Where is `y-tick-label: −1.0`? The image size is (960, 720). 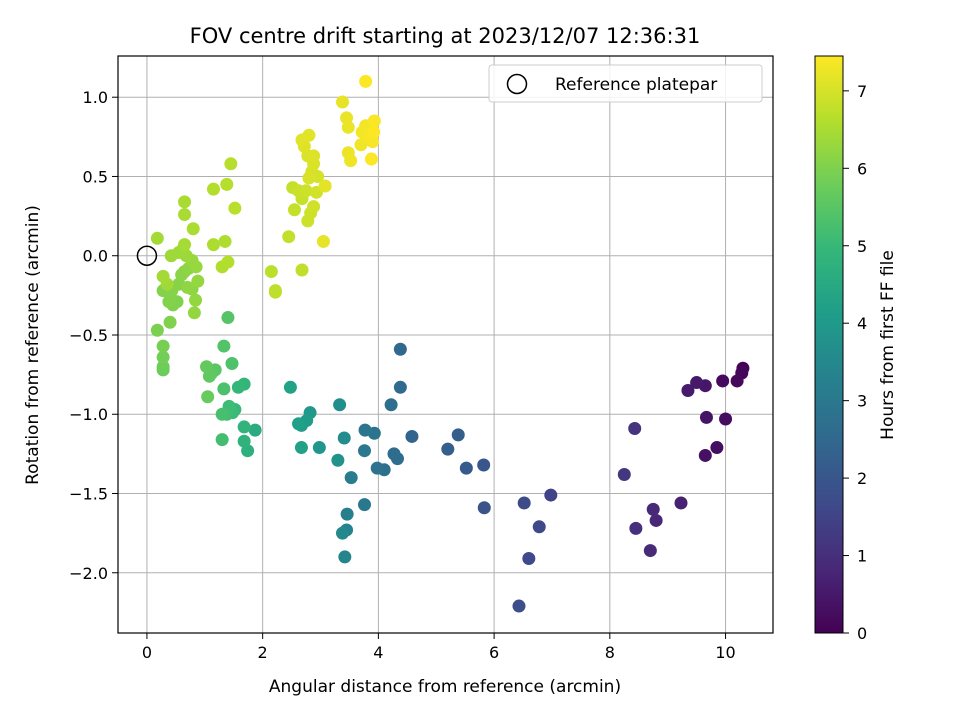
y-tick-label: −1.0 is located at coordinates (88, 414).